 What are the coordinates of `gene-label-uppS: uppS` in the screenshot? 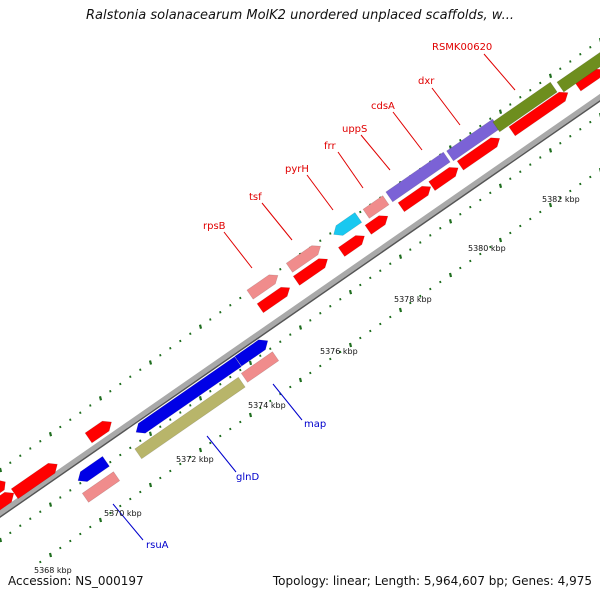 It's located at (354, 129).